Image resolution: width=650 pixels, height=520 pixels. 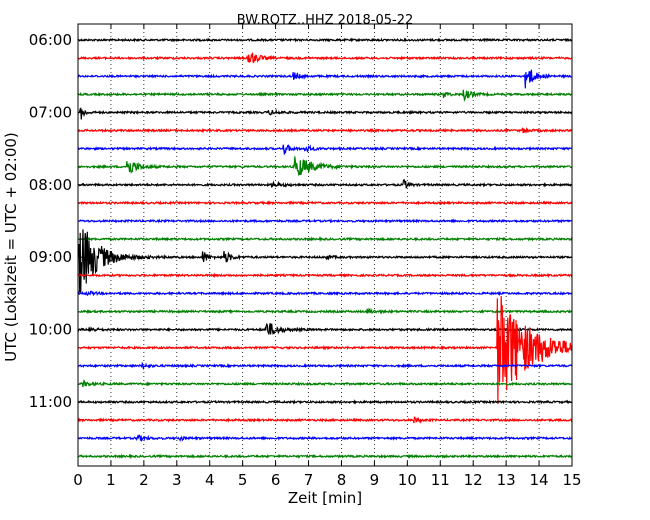 What do you see at coordinates (375, 480) in the screenshot?
I see `x-tick-label: 9` at bounding box center [375, 480].